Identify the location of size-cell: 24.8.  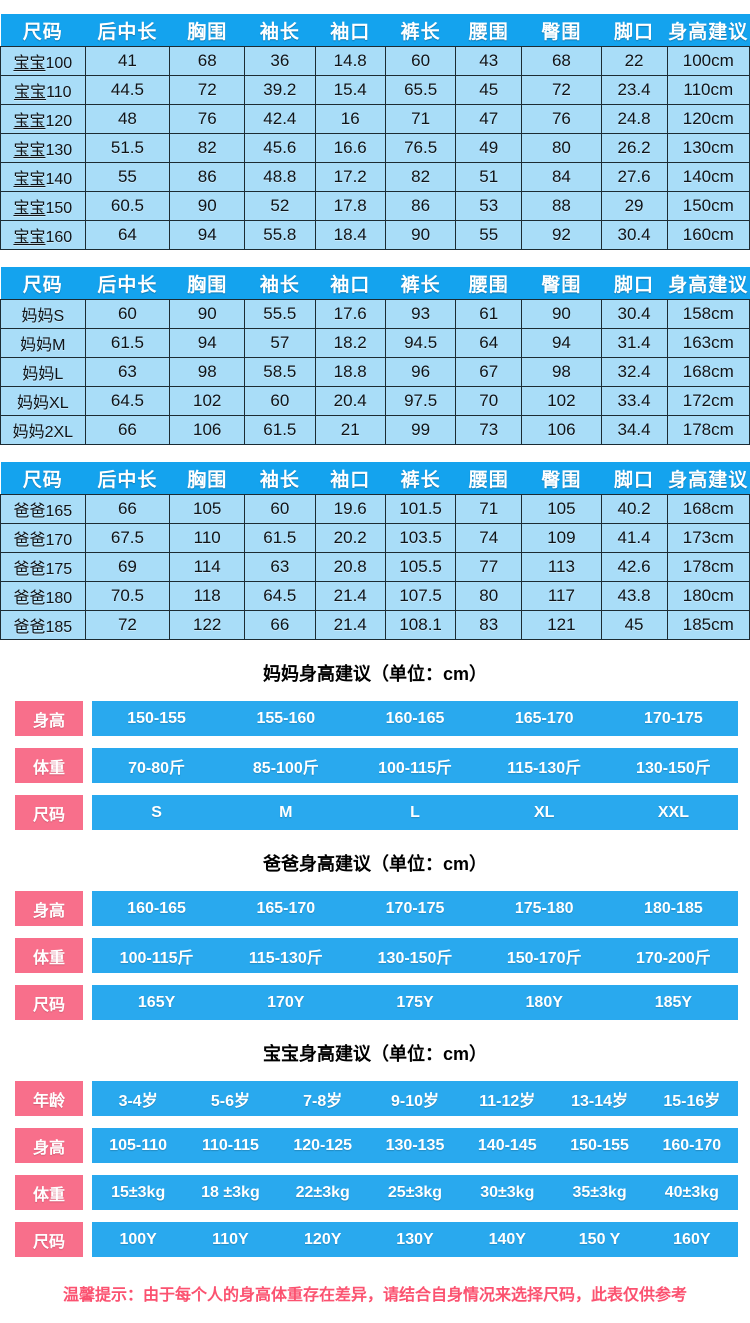
(634, 119).